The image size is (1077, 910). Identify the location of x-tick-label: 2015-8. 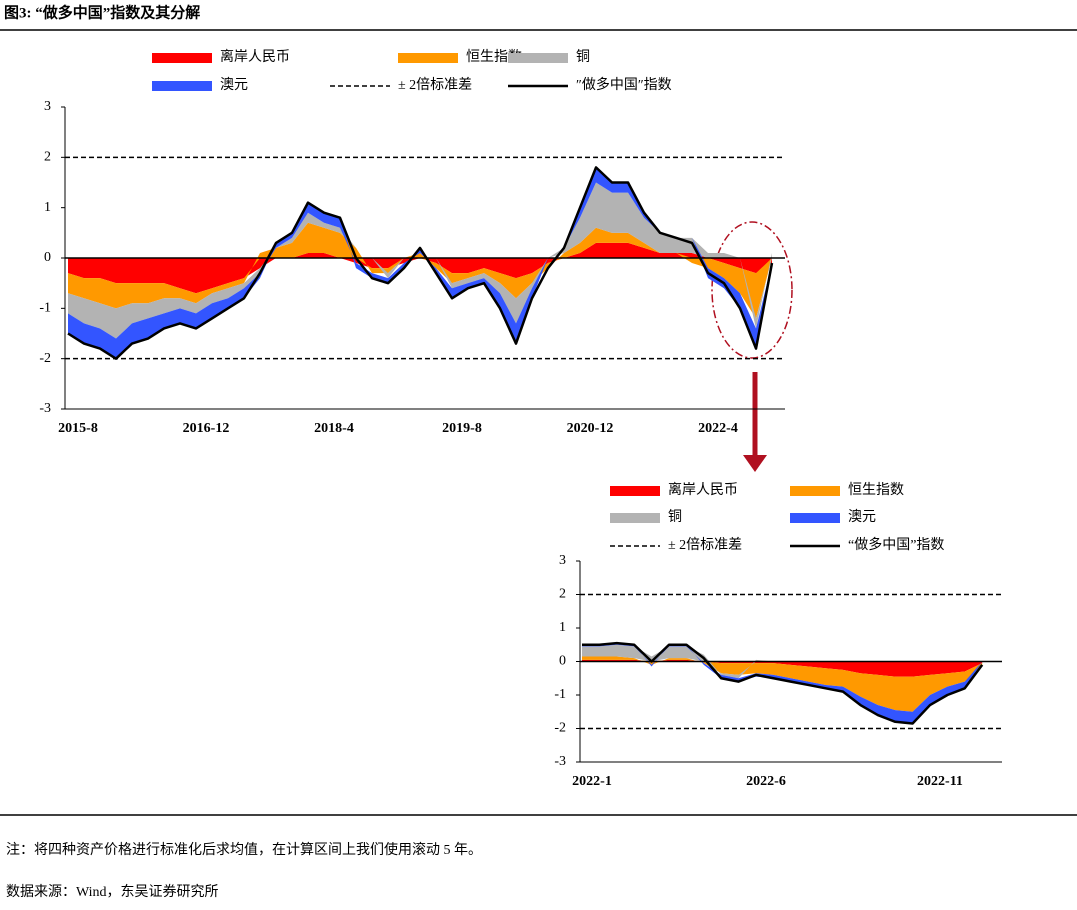
(78, 428).